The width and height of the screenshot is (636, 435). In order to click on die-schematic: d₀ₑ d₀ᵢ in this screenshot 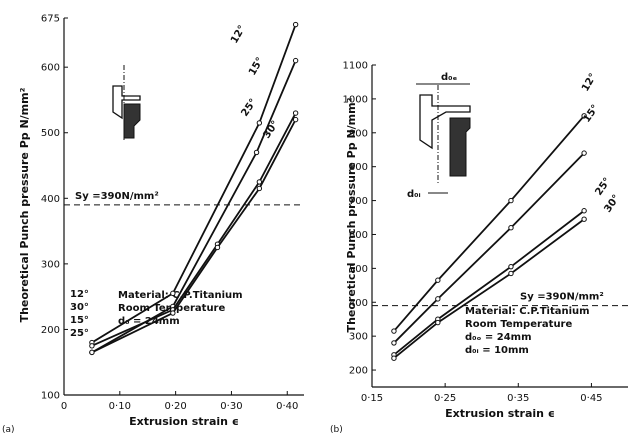, I will do `click(439, 136)`.